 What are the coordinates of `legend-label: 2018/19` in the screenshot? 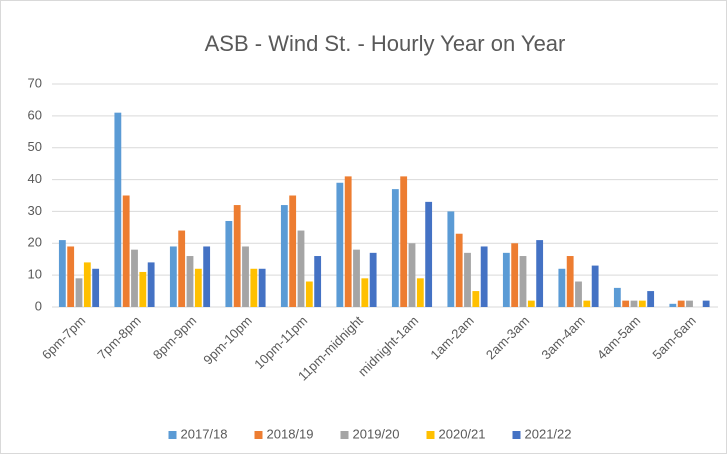 It's located at (290, 433).